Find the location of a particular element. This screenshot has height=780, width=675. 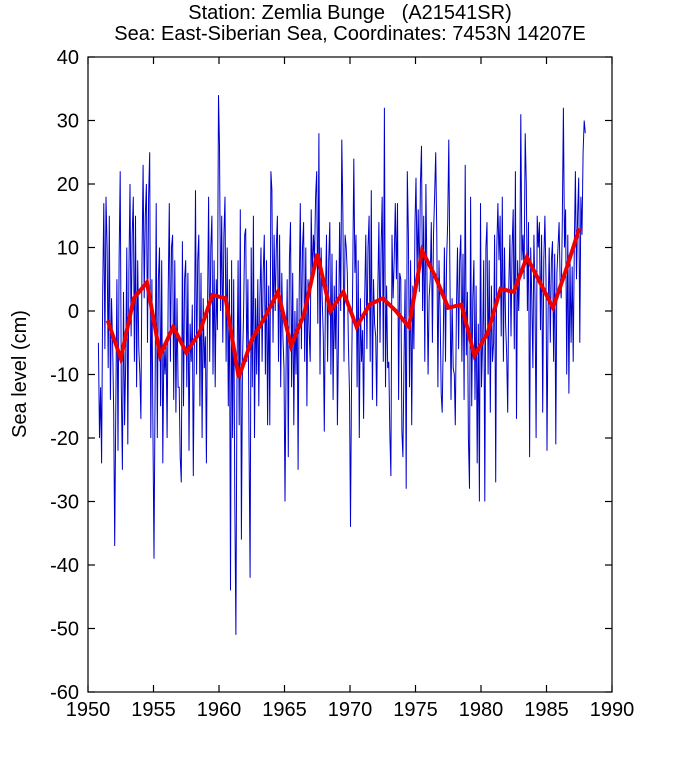

y-tick-label: 20 is located at coordinates (68, 185).